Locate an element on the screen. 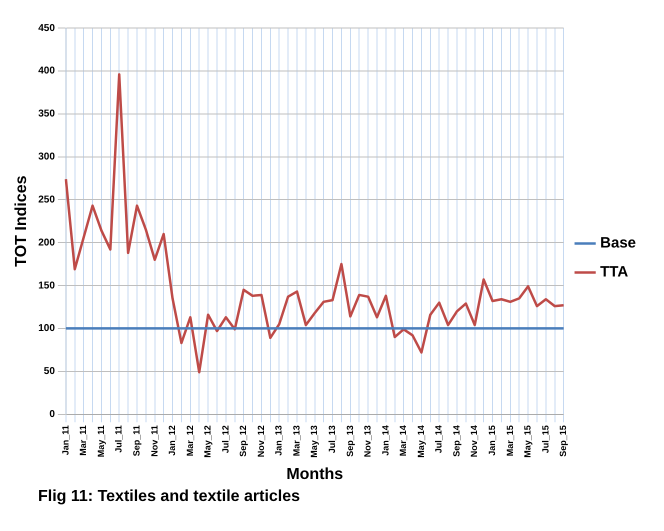  y-tick-label: 450 is located at coordinates (47, 28).